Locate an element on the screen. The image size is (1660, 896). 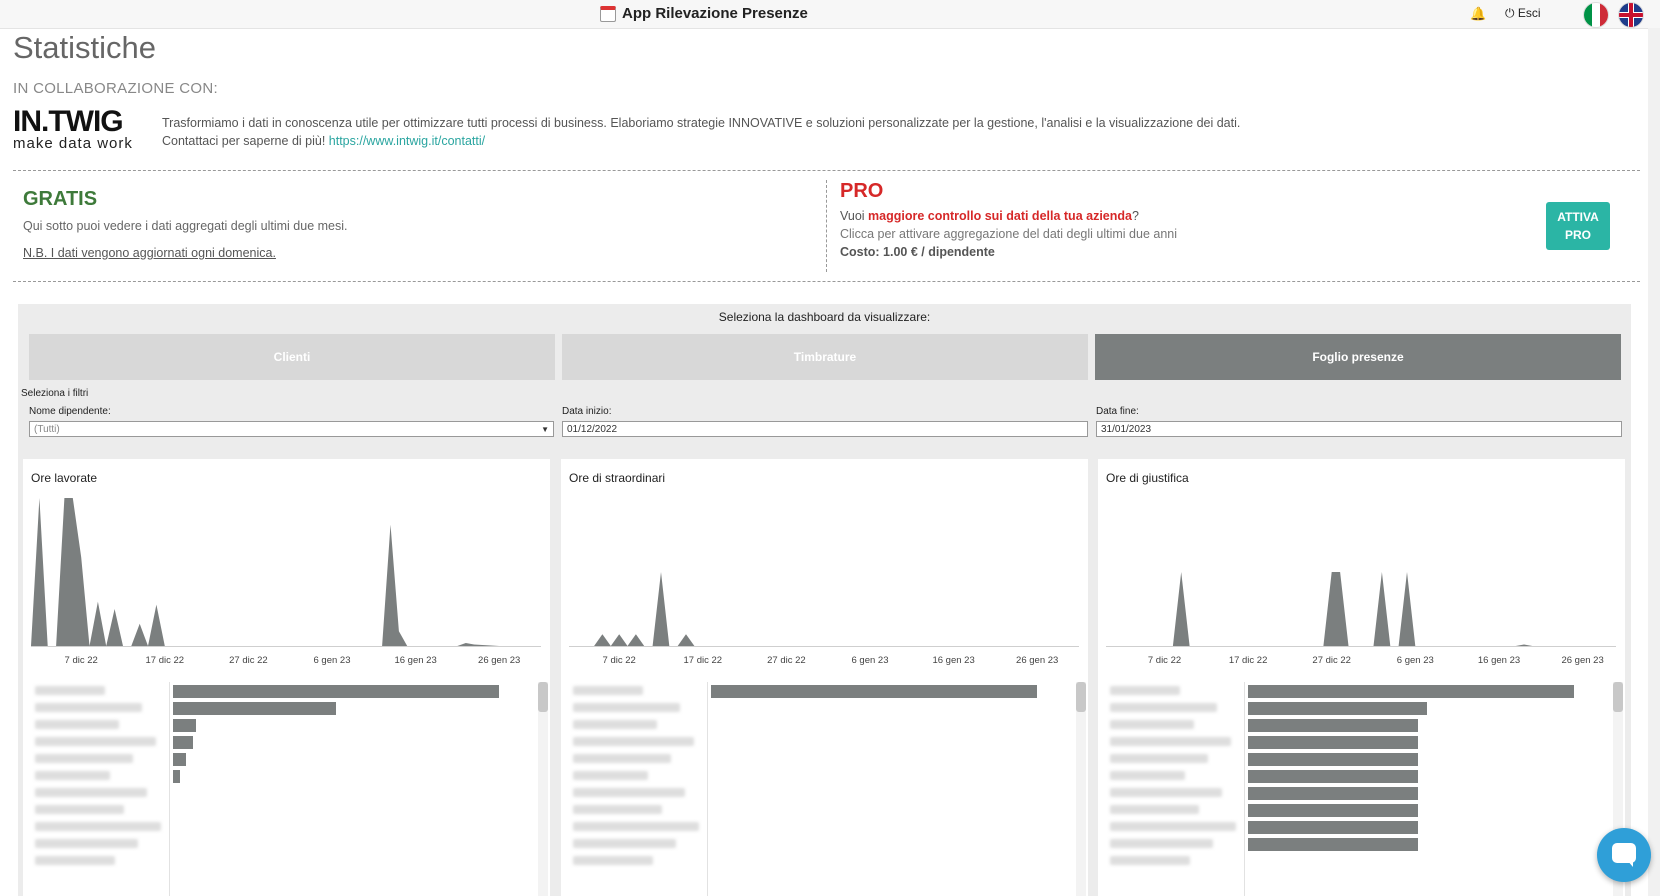
logo-main: IN.TWIG is located at coordinates (68, 121).